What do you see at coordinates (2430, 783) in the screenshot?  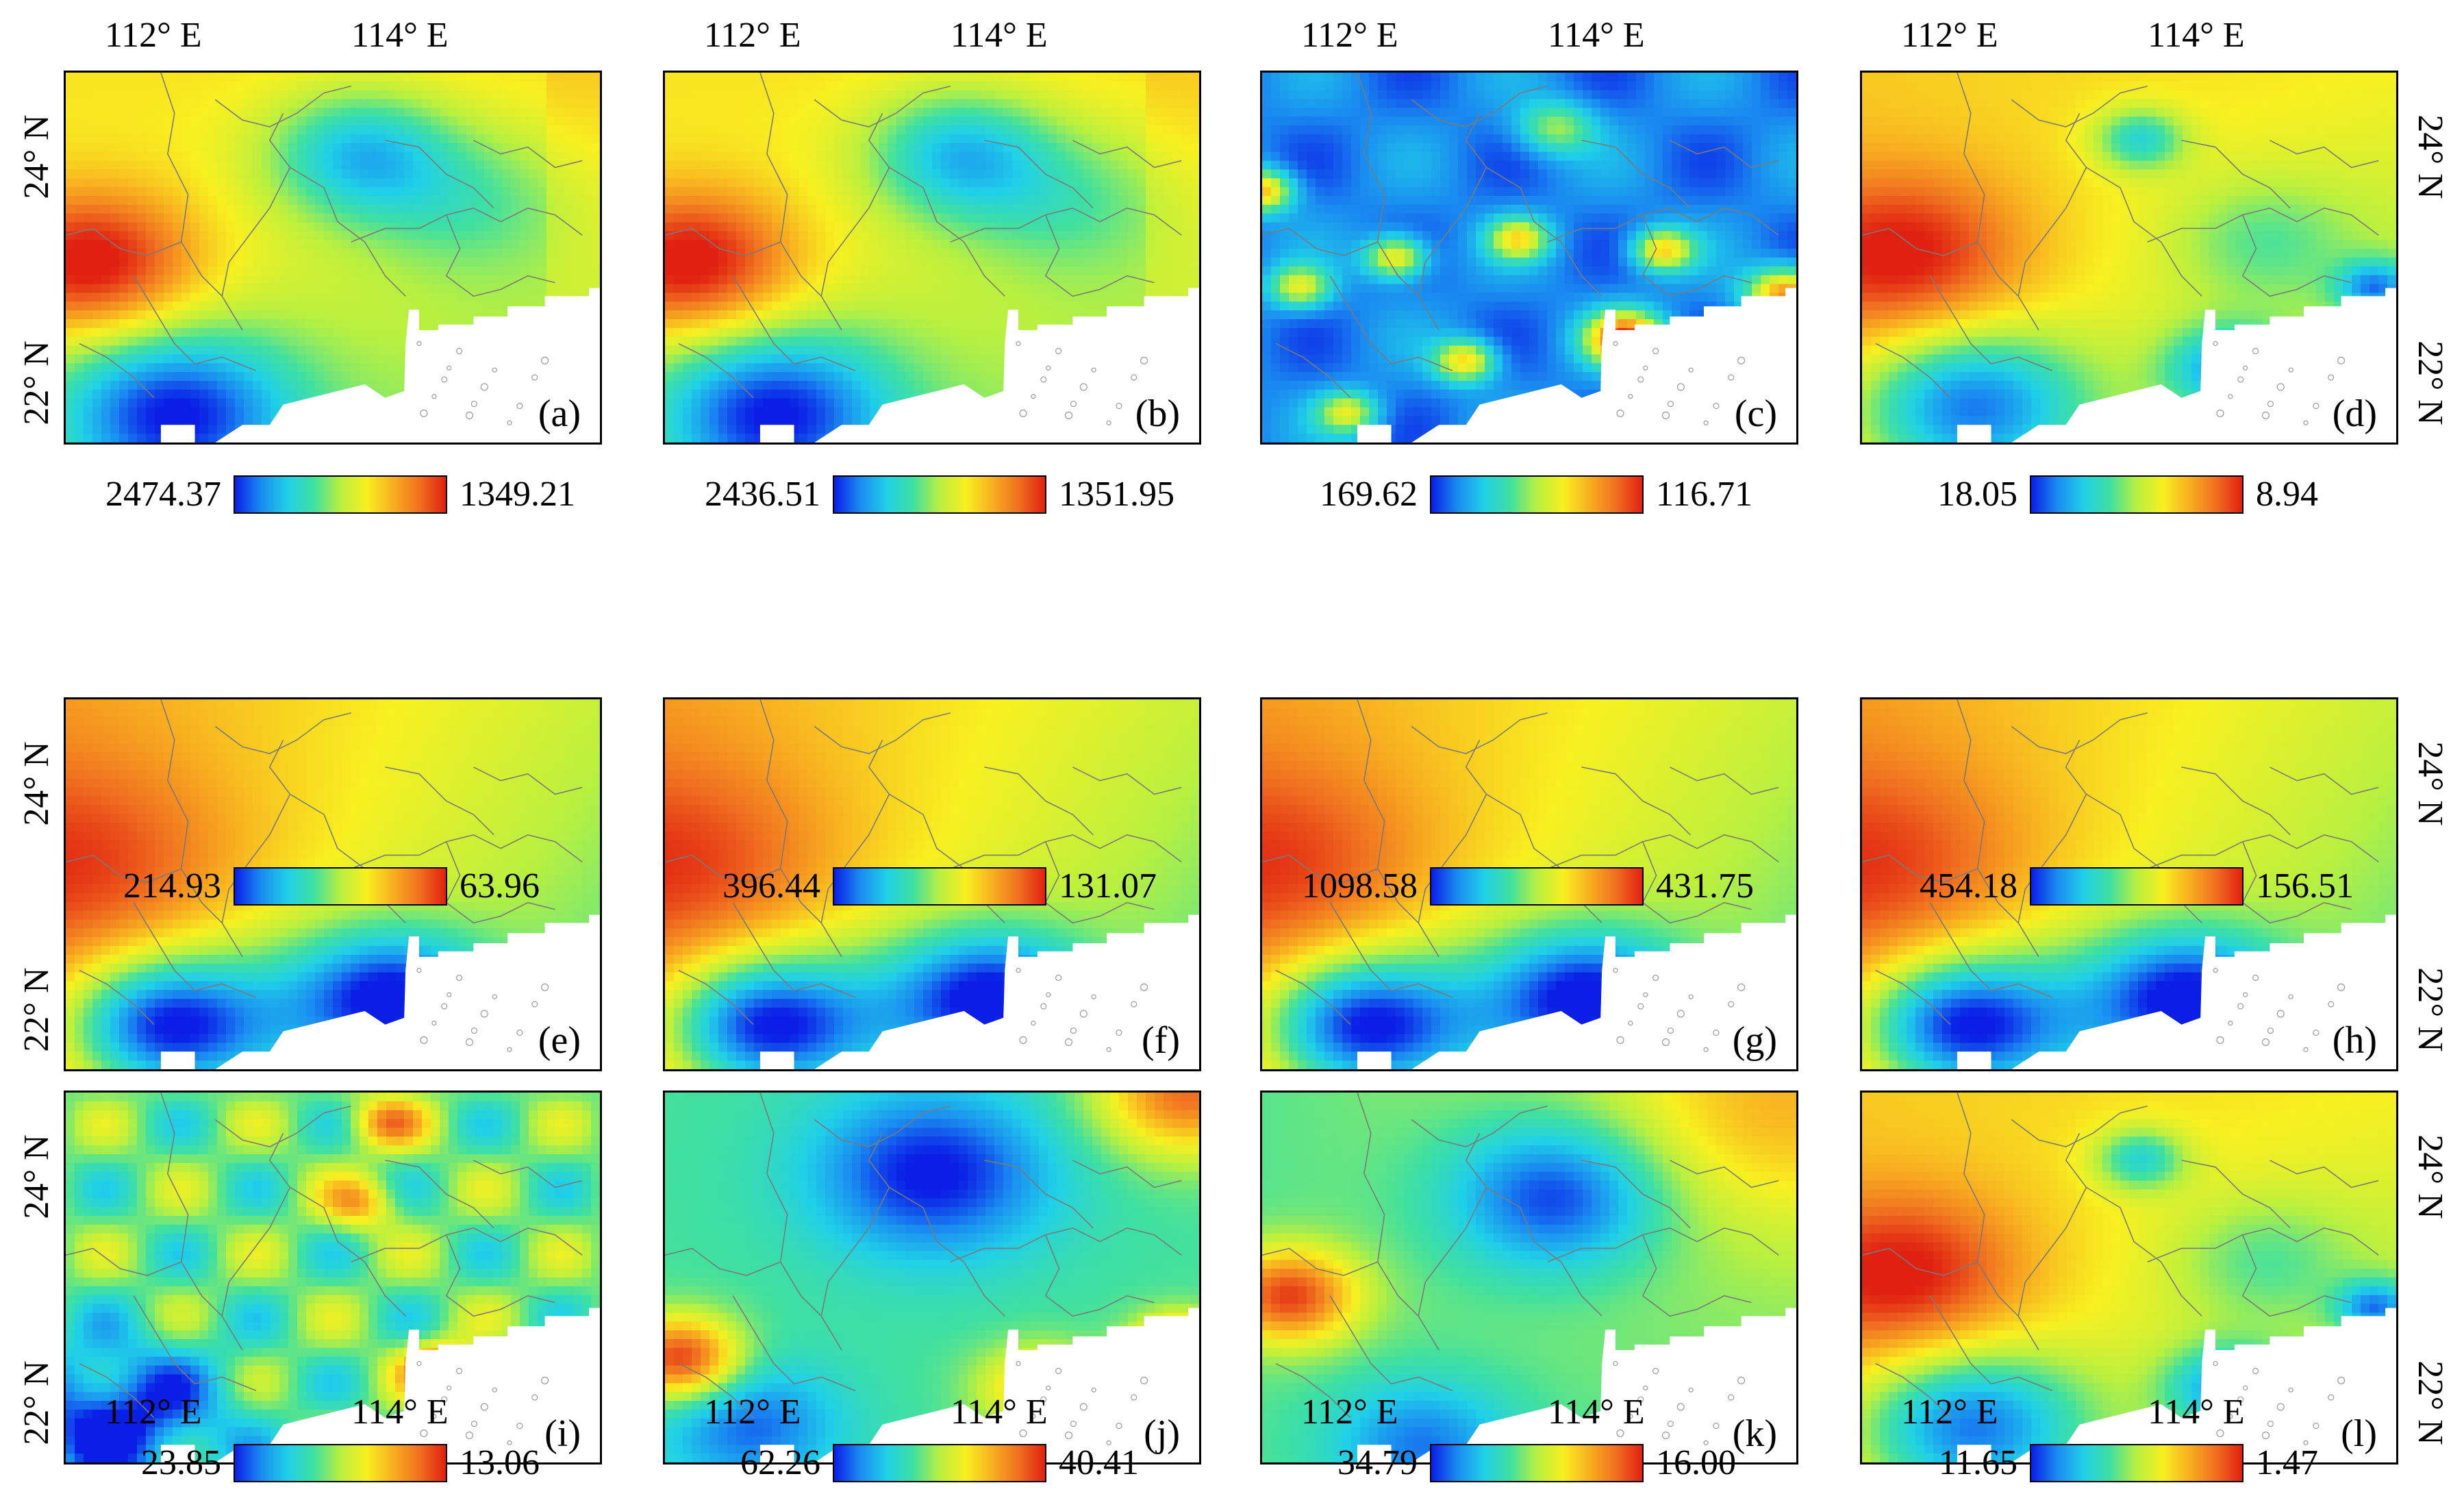 I see `lat-tick-24: 24° N` at bounding box center [2430, 783].